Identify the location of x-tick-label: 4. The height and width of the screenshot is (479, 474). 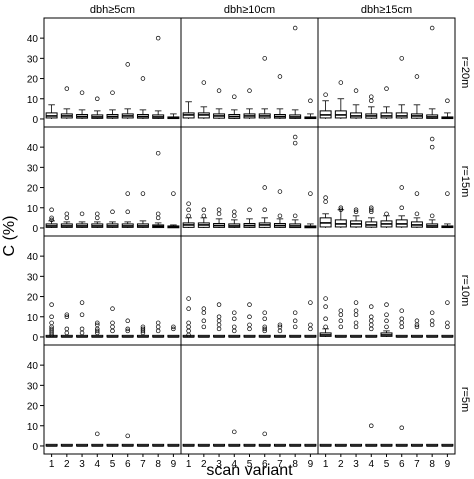
(97, 464).